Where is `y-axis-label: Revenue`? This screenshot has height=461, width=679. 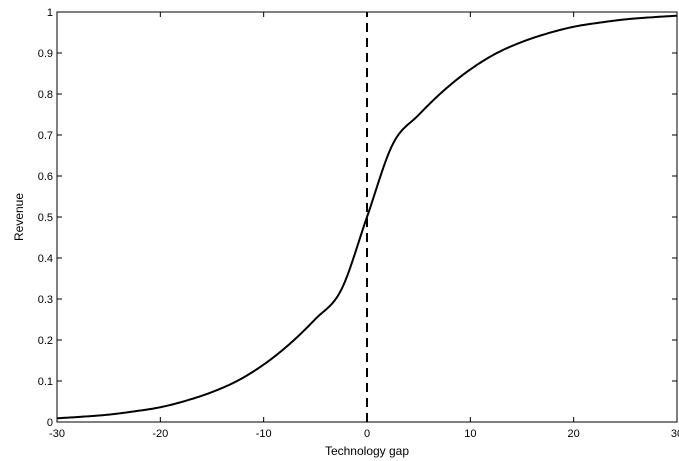
y-axis-label: Revenue is located at coordinates (19, 217).